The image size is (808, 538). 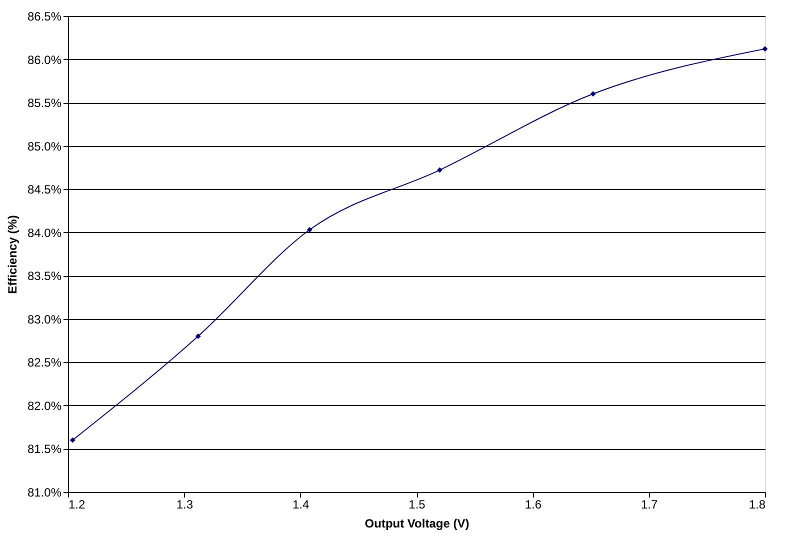 I want to click on y-tick-label: 85.0%, so click(x=44, y=146).